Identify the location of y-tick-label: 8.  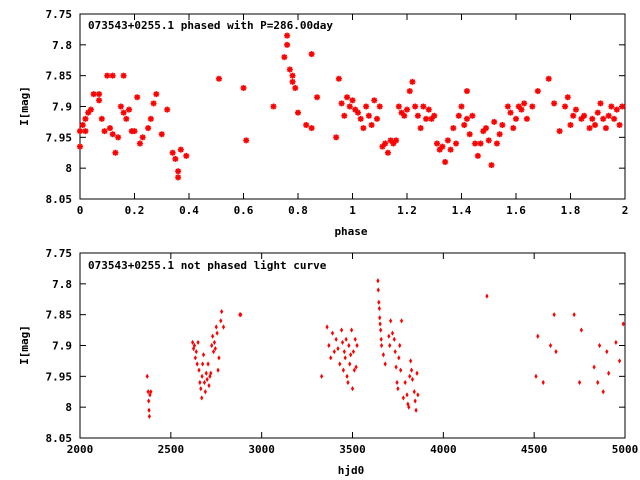
(68, 407).